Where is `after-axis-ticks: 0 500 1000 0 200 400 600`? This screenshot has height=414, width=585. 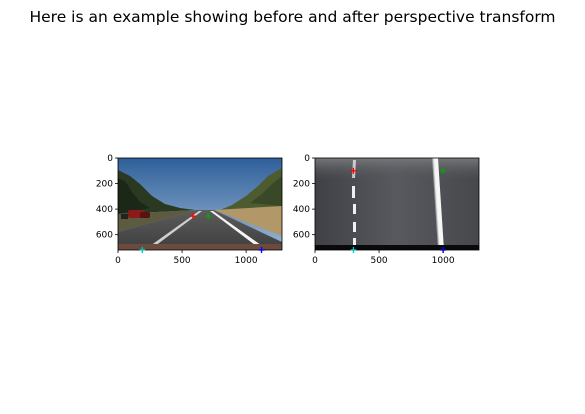 after-axis-ticks: 0 500 1000 0 200 400 600 is located at coordinates (374, 210).